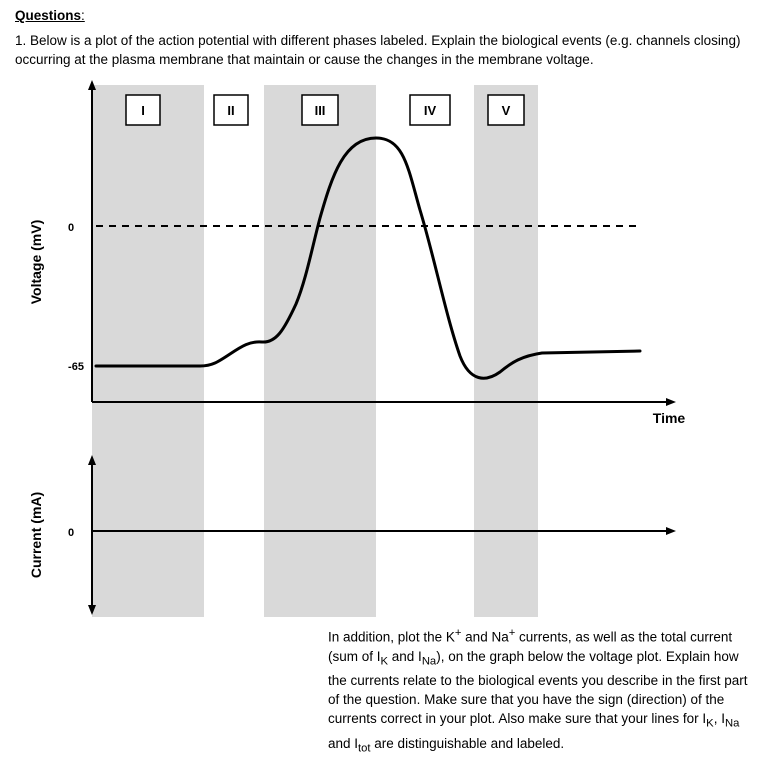 Image resolution: width=761 pixels, height=759 pixels. I want to click on questions-heading: Questions:, so click(50, 15).